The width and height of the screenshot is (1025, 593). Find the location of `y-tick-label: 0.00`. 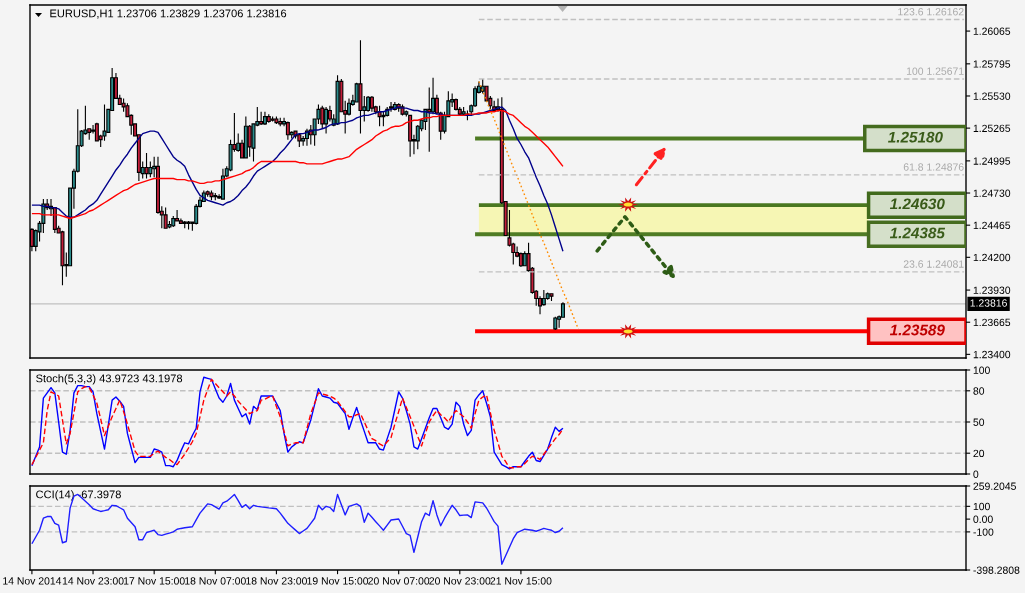

y-tick-label: 0.00 is located at coordinates (983, 519).